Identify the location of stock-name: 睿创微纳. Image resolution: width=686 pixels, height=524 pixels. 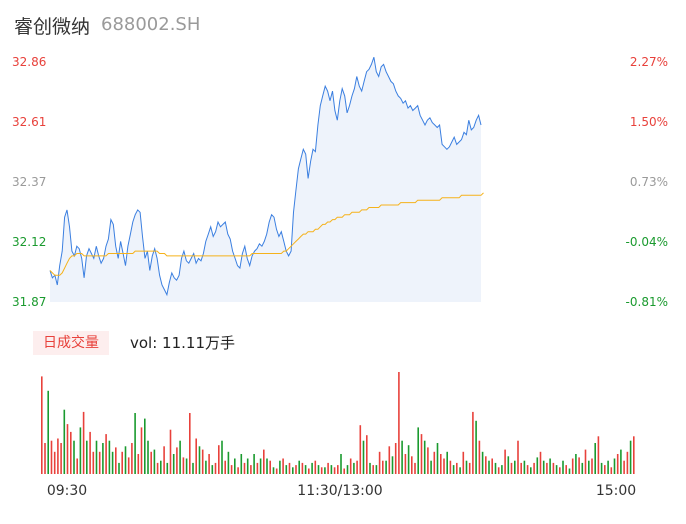
(52, 27).